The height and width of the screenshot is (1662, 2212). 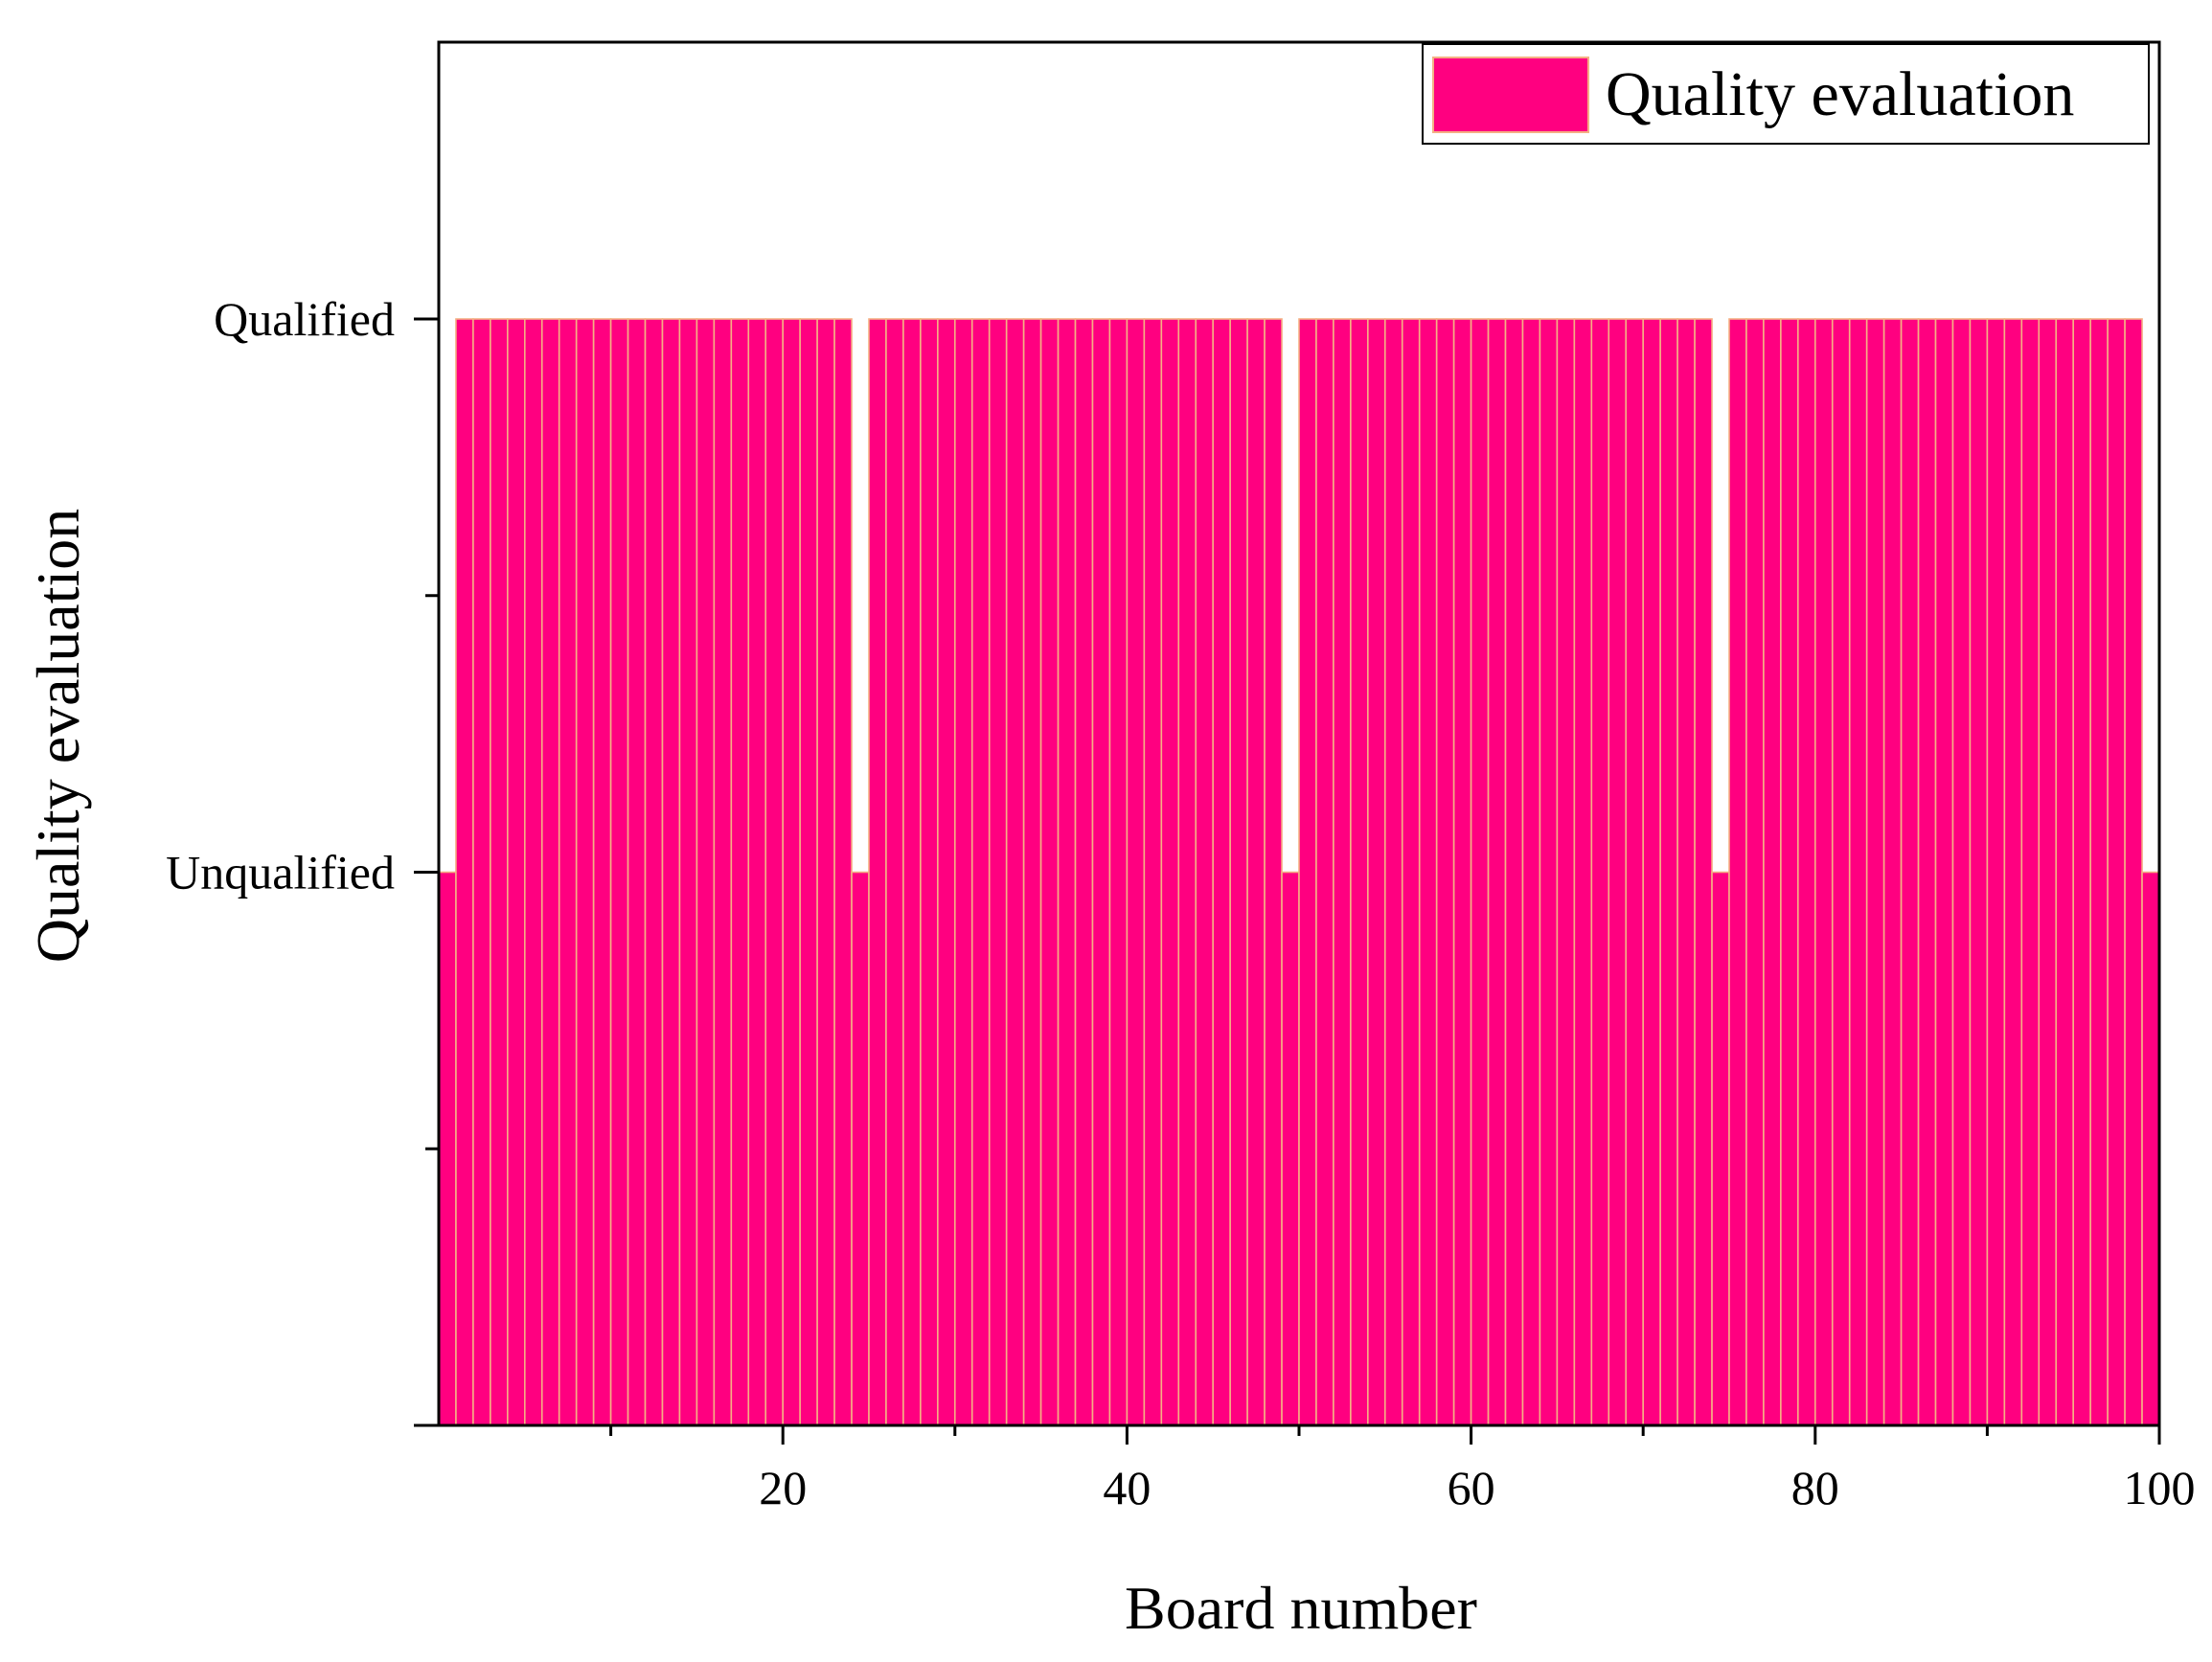 I want to click on legend: Quality evaluation, so click(x=1786, y=94).